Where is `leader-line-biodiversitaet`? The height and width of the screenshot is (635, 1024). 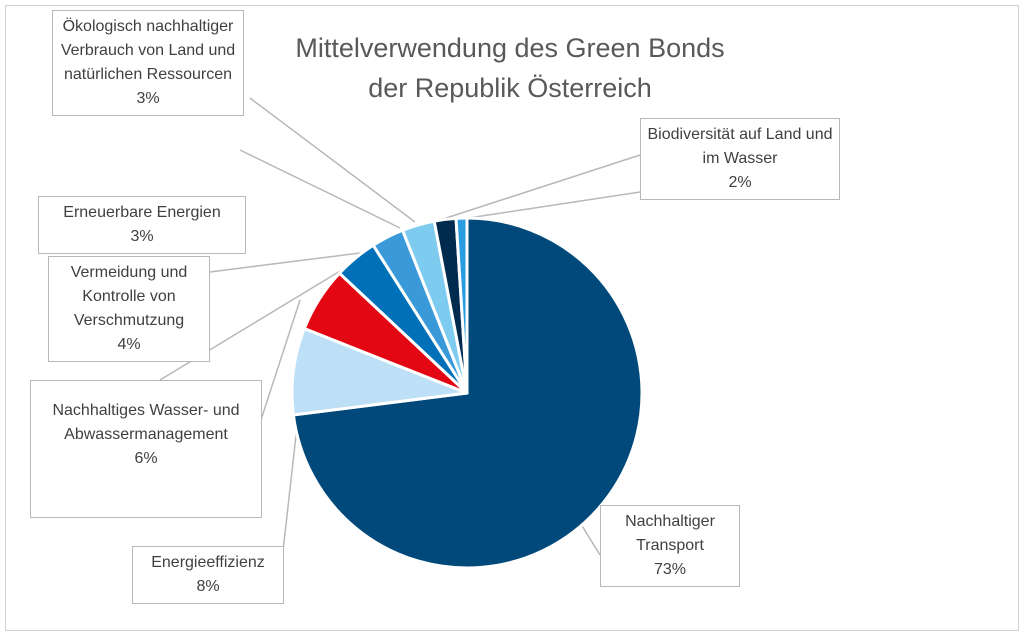
leader-line-biodiversitaet is located at coordinates (540, 187).